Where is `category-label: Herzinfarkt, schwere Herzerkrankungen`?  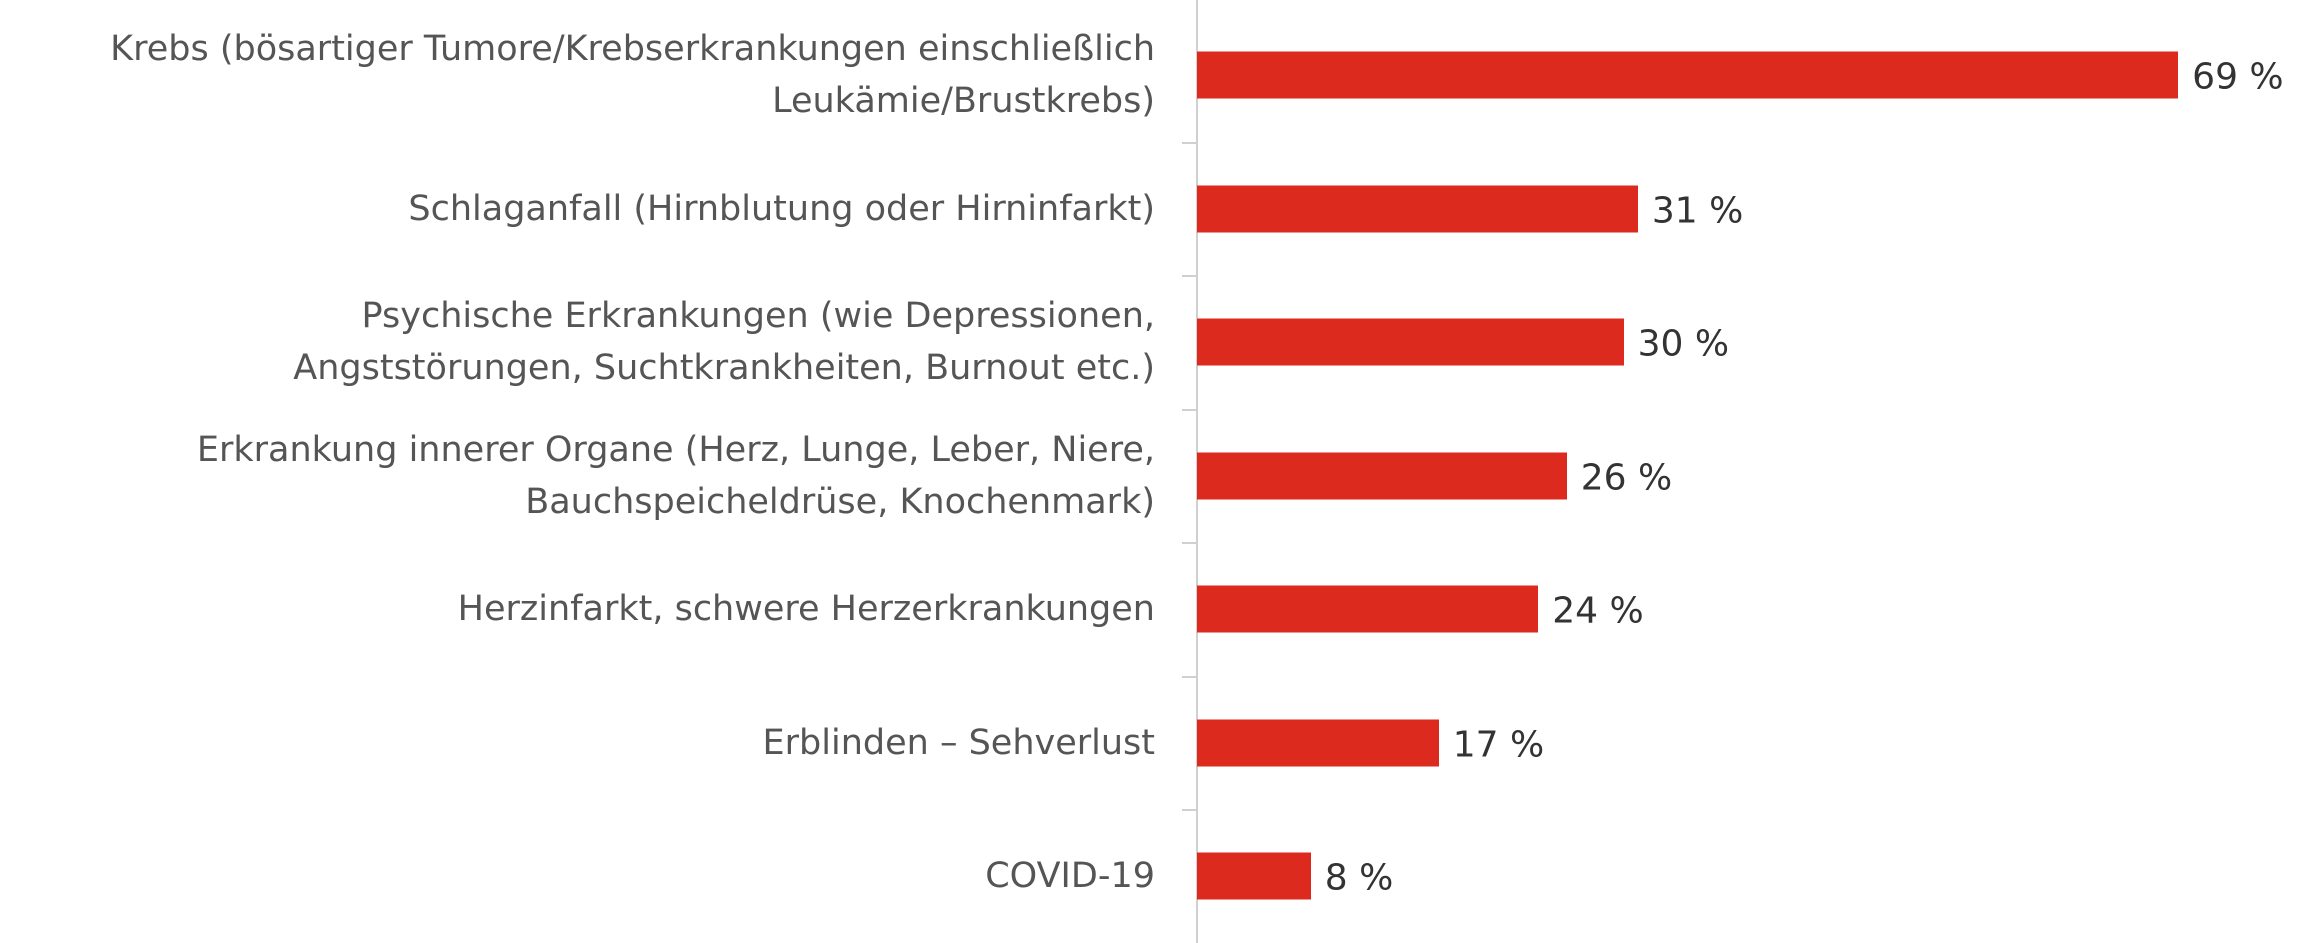 category-label: Herzinfarkt, schwere Herzerkrankungen is located at coordinates (806, 609).